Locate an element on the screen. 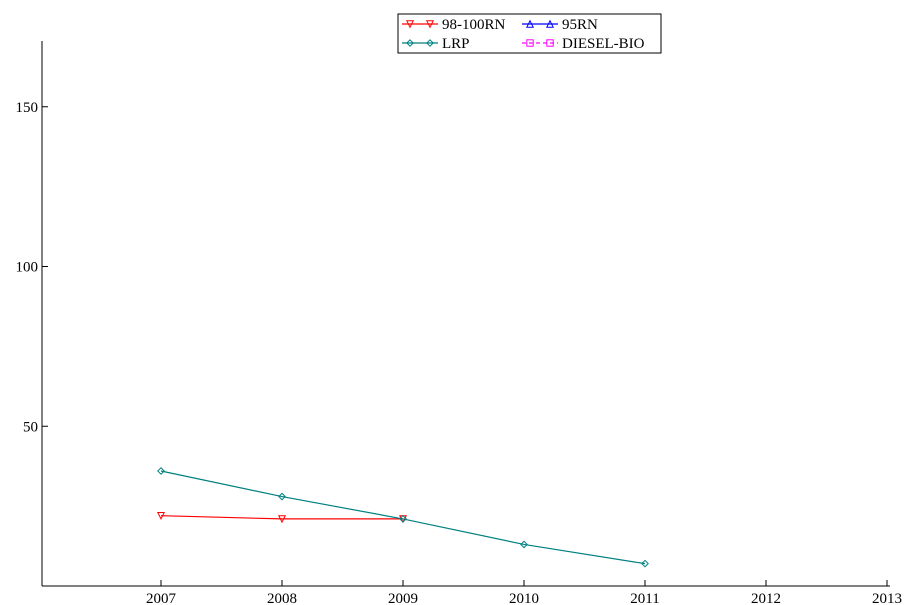 The width and height of the screenshot is (908, 605). x-tick-label: 2010 is located at coordinates (524, 598).